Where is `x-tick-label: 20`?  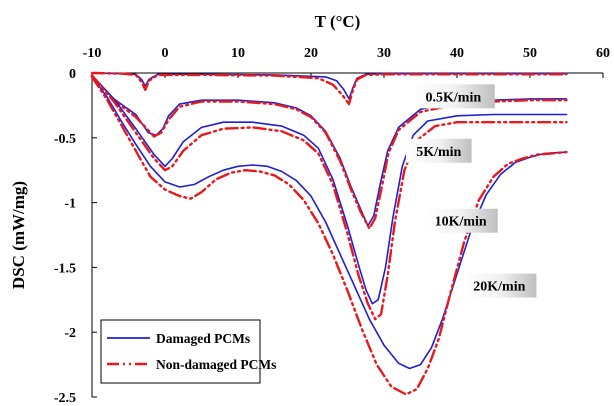 x-tick-label: 20 is located at coordinates (311, 53).